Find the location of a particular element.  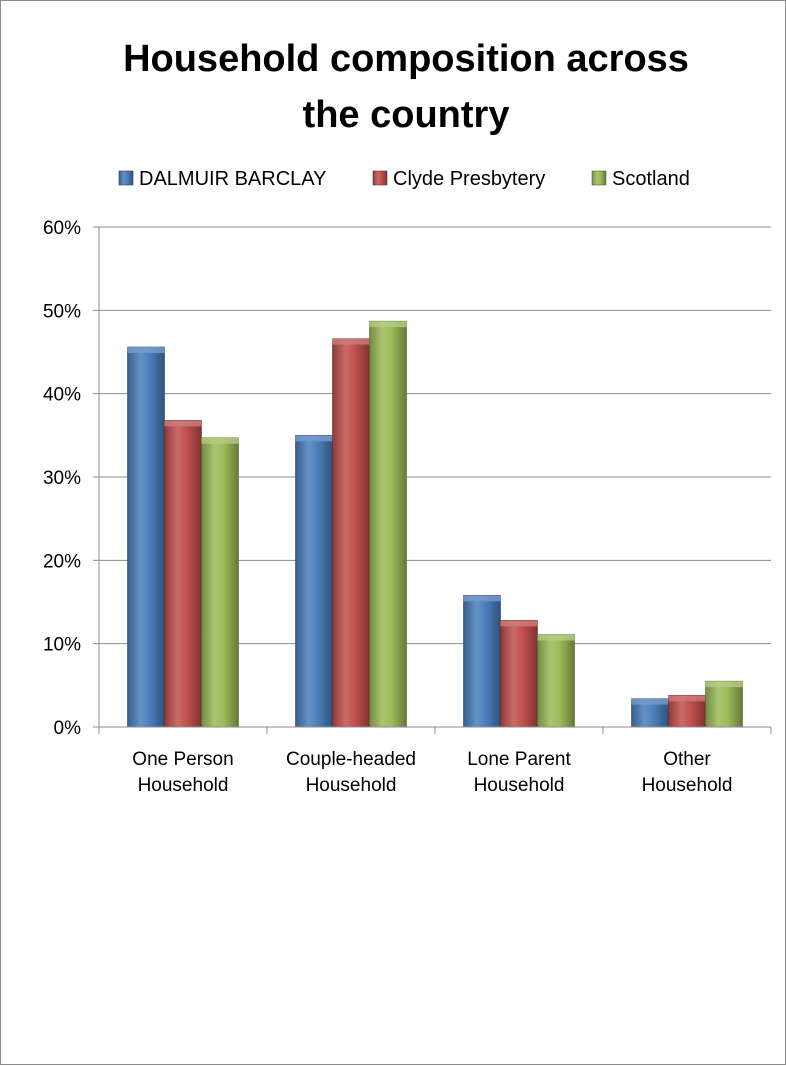

legend-item-dalmuir-barclay: DALMUIR BARCLAY is located at coordinates (222, 179).